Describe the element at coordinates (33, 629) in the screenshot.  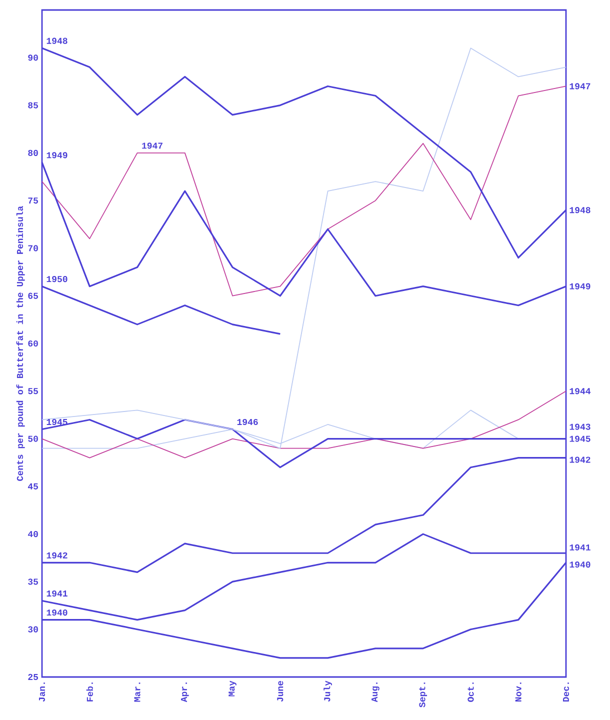
I see `y-tick-label: 30` at that location.